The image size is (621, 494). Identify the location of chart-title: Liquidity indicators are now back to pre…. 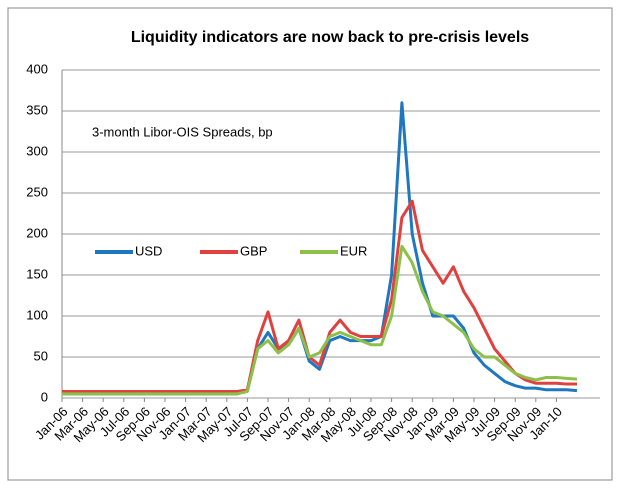
(330, 37).